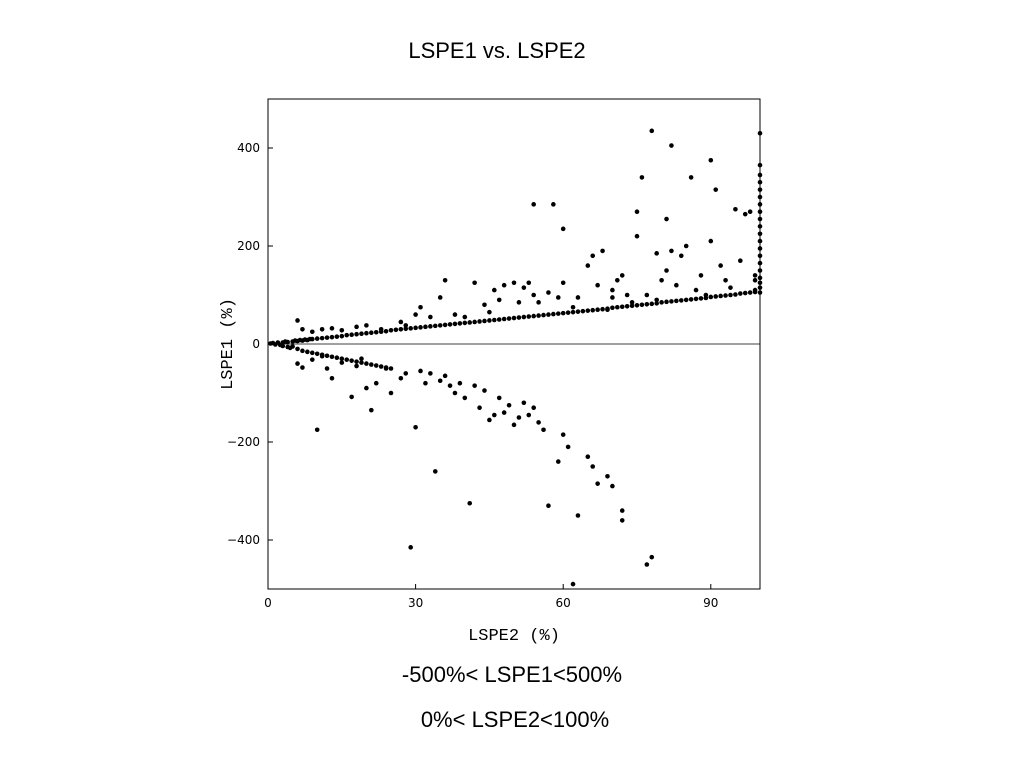  Describe the element at coordinates (563, 603) in the screenshot. I see `x-tick-label: 60` at that location.